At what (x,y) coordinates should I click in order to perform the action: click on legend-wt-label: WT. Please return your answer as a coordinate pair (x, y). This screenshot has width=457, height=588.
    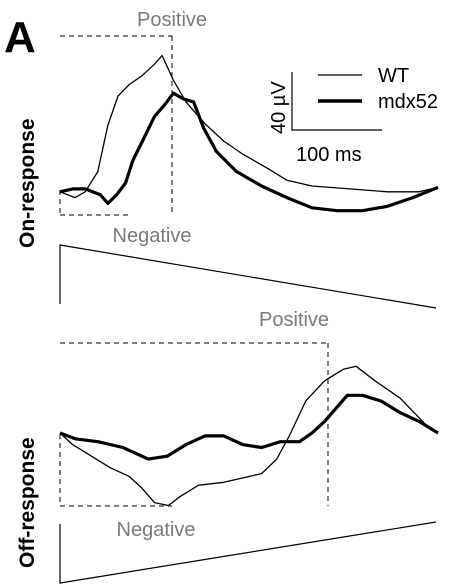
    Looking at the image, I should click on (393, 76).